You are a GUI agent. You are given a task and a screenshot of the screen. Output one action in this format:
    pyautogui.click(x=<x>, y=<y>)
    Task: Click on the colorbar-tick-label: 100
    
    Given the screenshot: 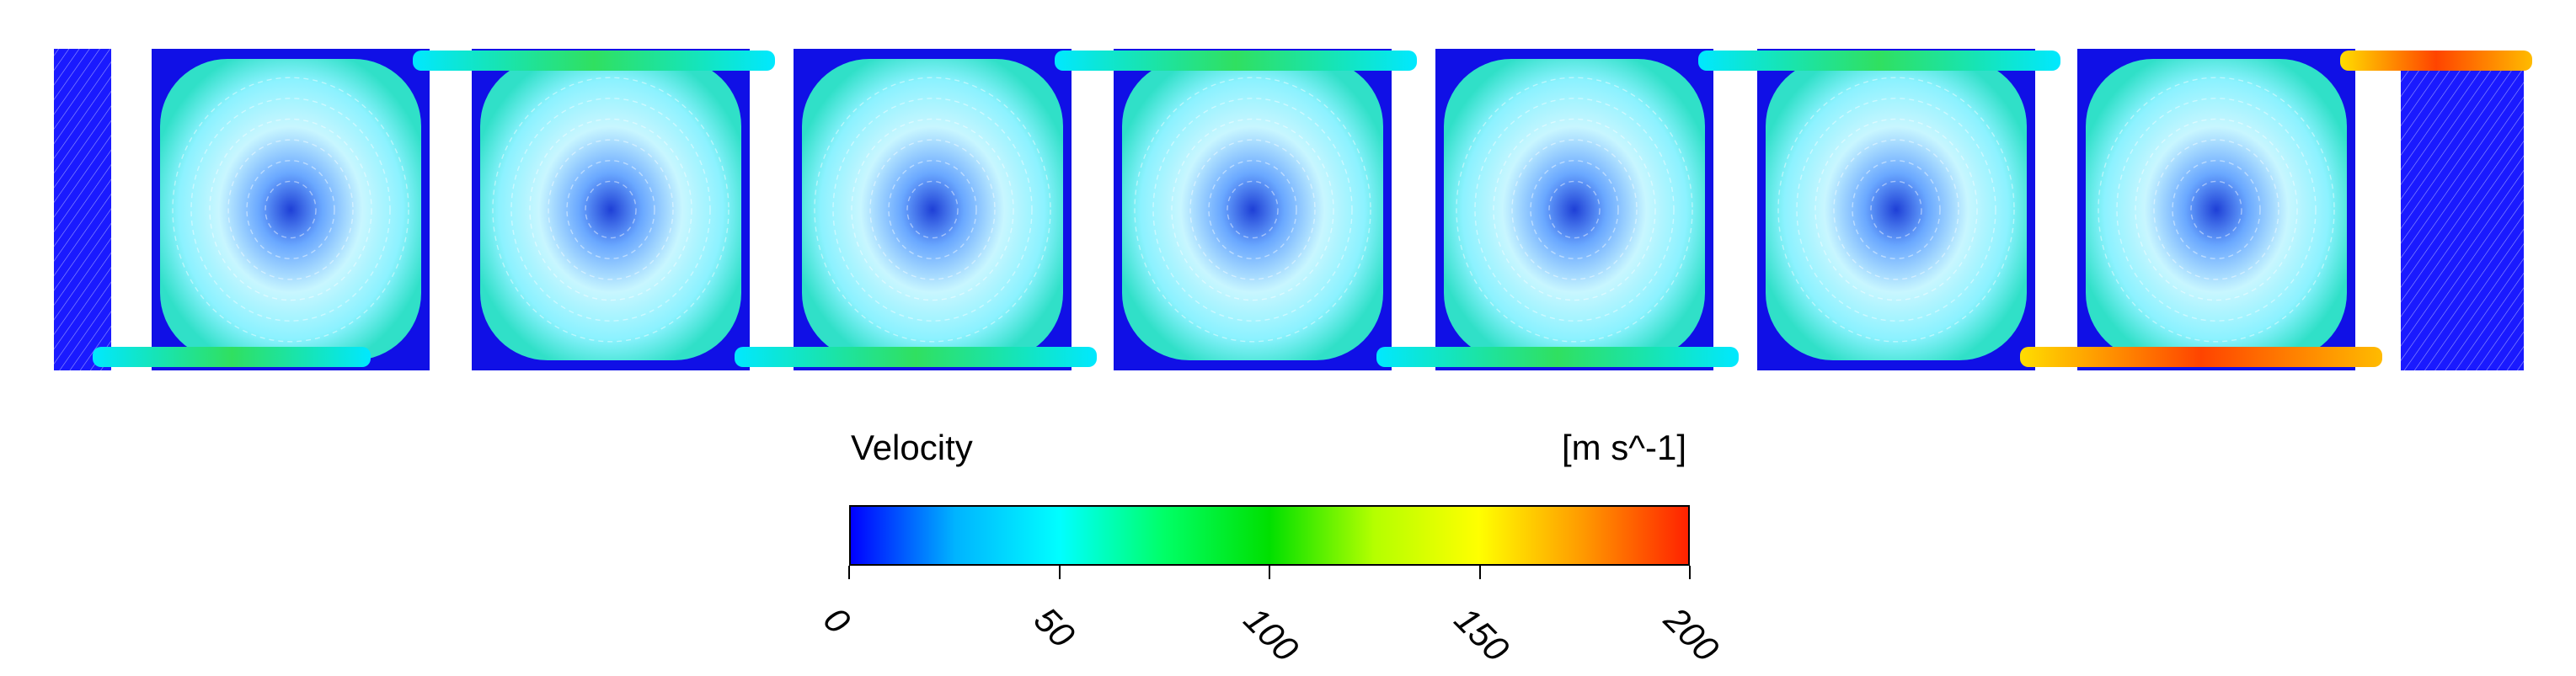 What is the action you would take?
    pyautogui.click(x=1271, y=634)
    